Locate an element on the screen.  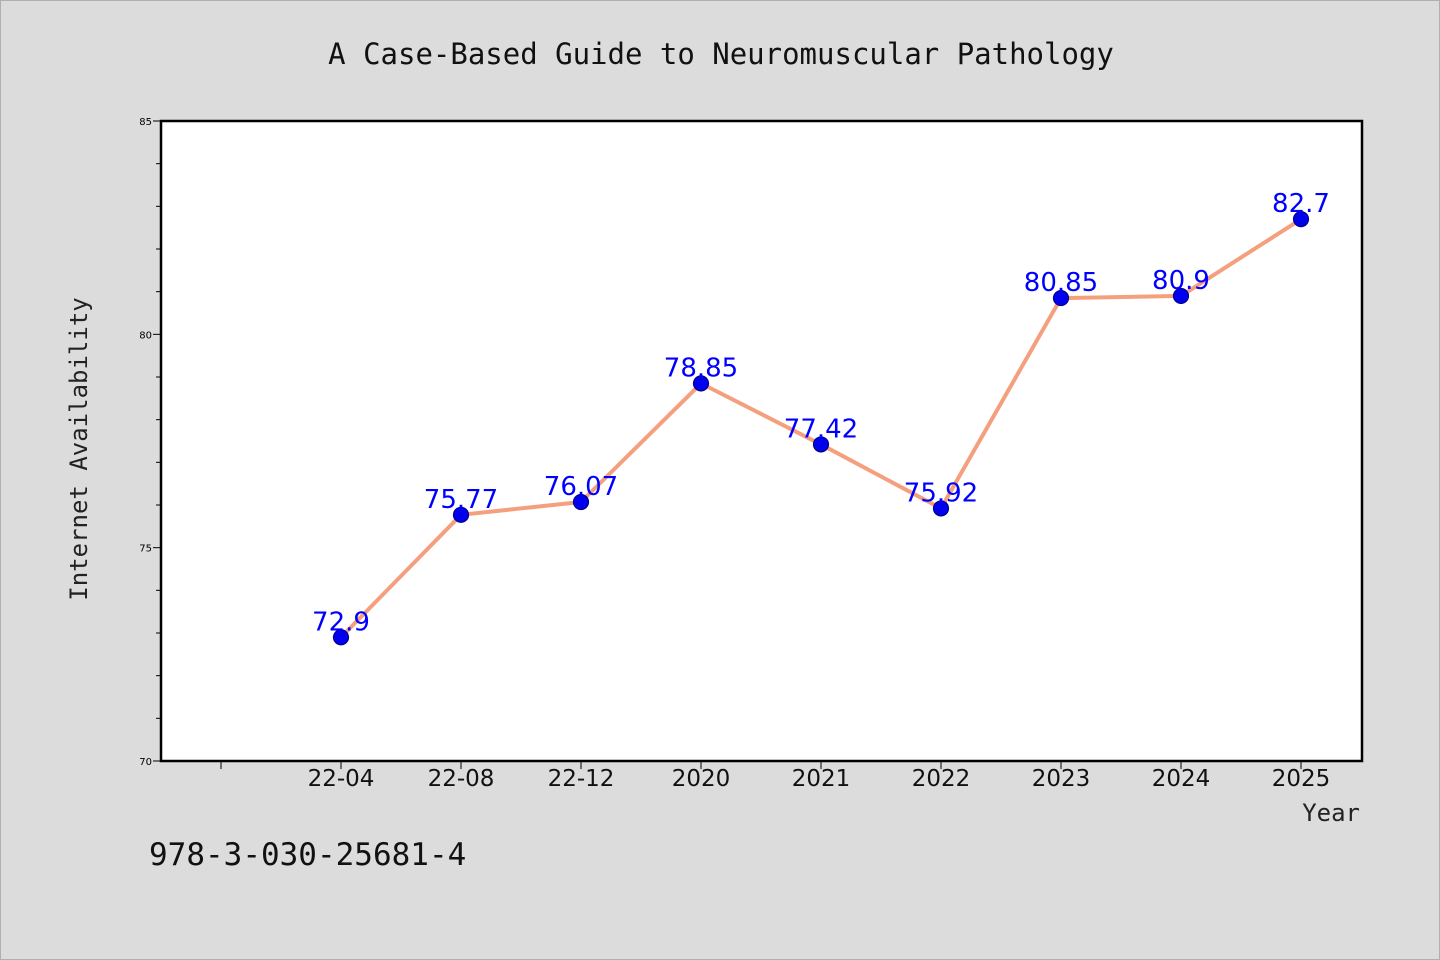
data-label: 75.77 is located at coordinates (461, 500).